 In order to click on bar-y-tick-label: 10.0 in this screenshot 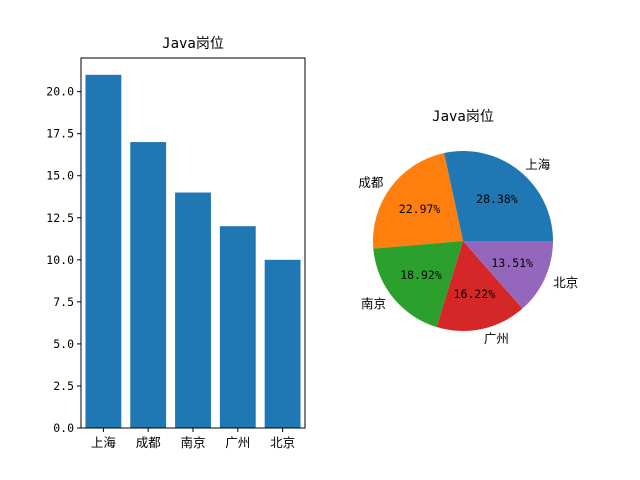, I will do `click(60, 260)`.